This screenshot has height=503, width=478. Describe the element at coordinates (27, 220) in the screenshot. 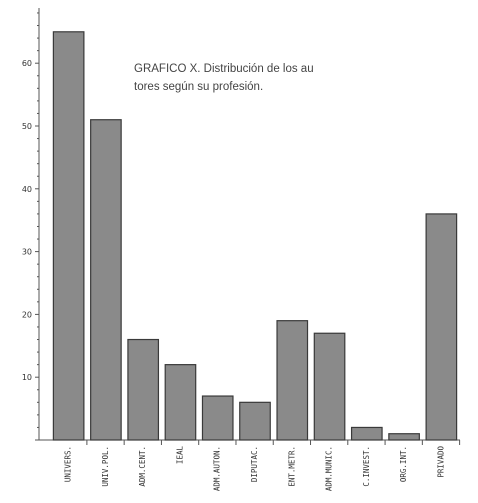

I see `y-tick-labels: 10 20 30 40 50 60` at that location.